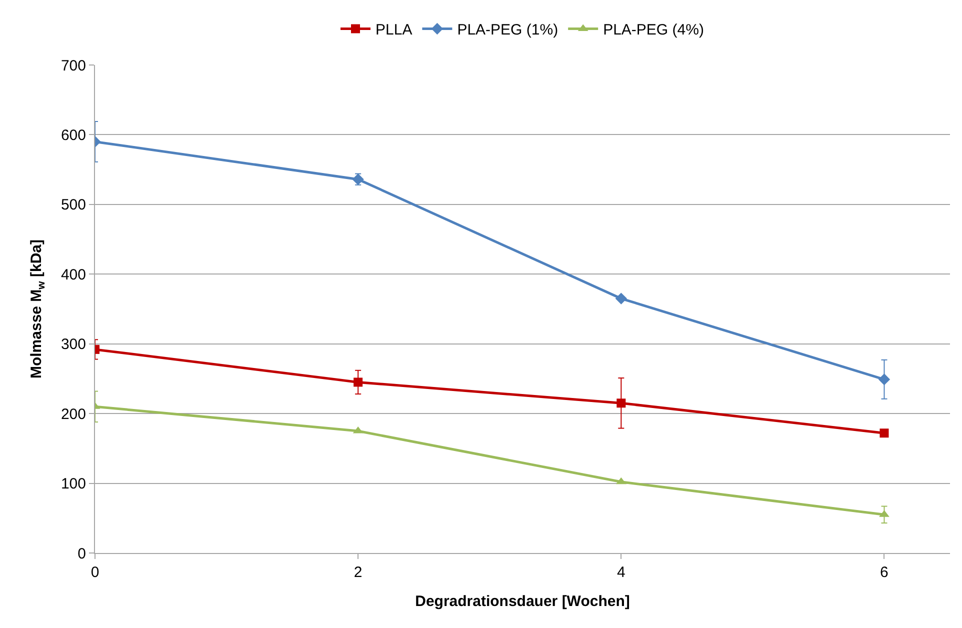 The height and width of the screenshot is (628, 962). Describe the element at coordinates (394, 30) in the screenshot. I see `legend-label: PLLA` at that location.